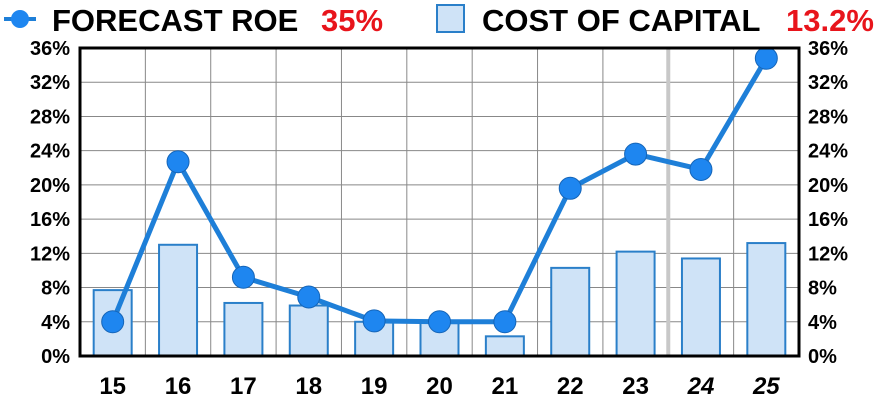  I want to click on x-tick: 22, so click(570, 386).